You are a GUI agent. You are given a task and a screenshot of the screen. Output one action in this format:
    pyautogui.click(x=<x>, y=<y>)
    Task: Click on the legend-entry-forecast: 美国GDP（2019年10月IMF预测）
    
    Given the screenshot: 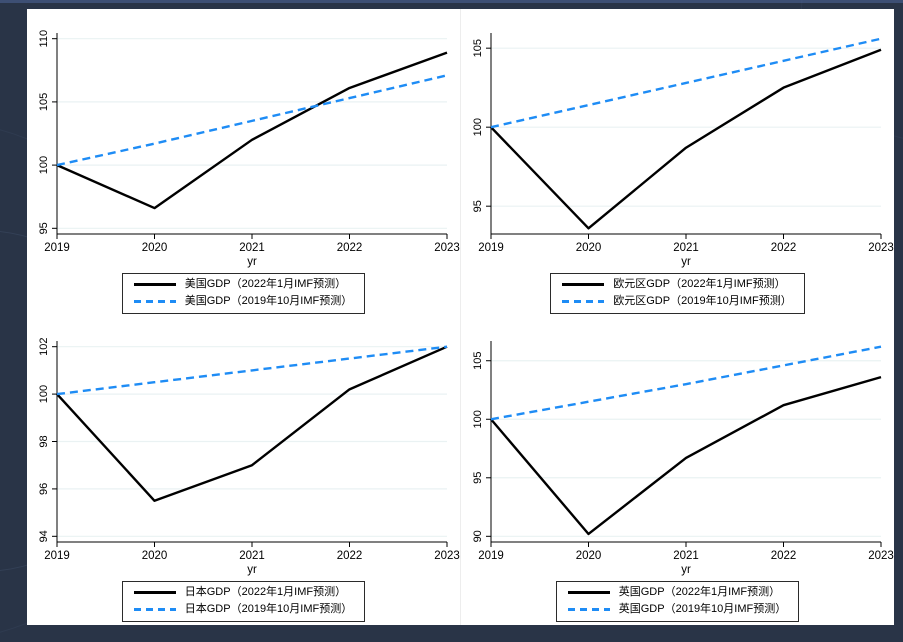 What is the action you would take?
    pyautogui.click(x=243, y=301)
    